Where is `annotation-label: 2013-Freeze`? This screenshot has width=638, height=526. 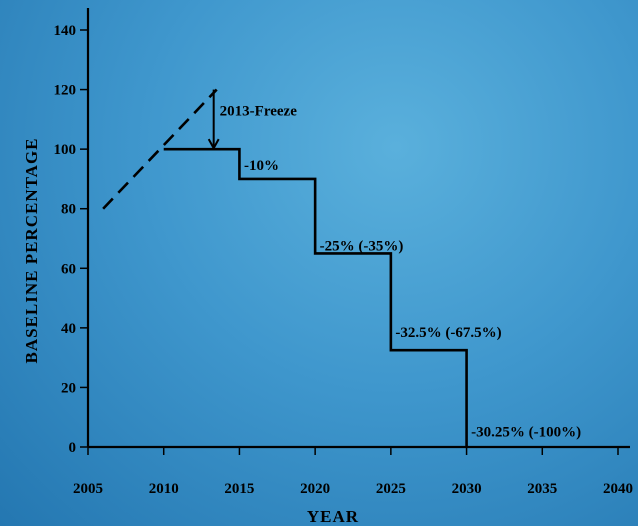
annotation-label: 2013-Freeze is located at coordinates (259, 112).